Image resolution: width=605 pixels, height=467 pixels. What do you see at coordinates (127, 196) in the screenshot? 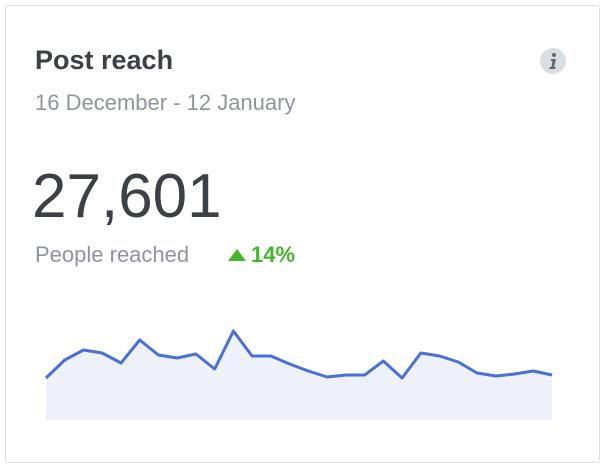
I see `metric-value: 27,601` at bounding box center [127, 196].